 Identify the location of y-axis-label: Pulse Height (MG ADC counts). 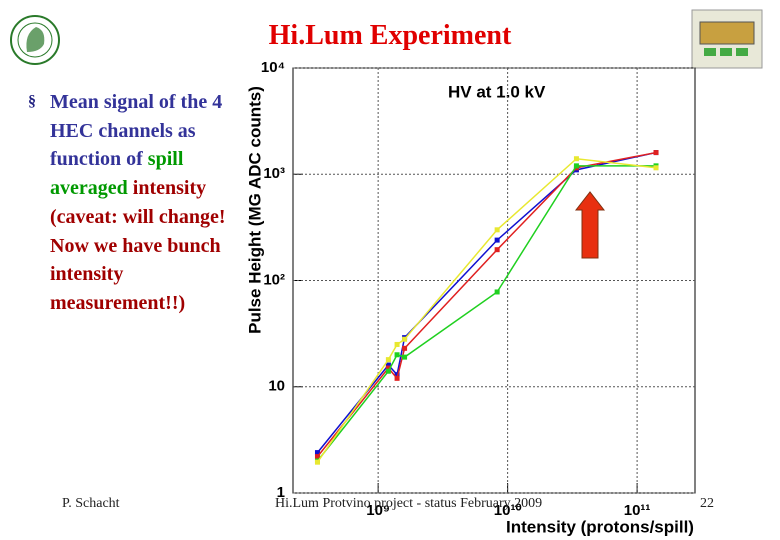
(254, 210).